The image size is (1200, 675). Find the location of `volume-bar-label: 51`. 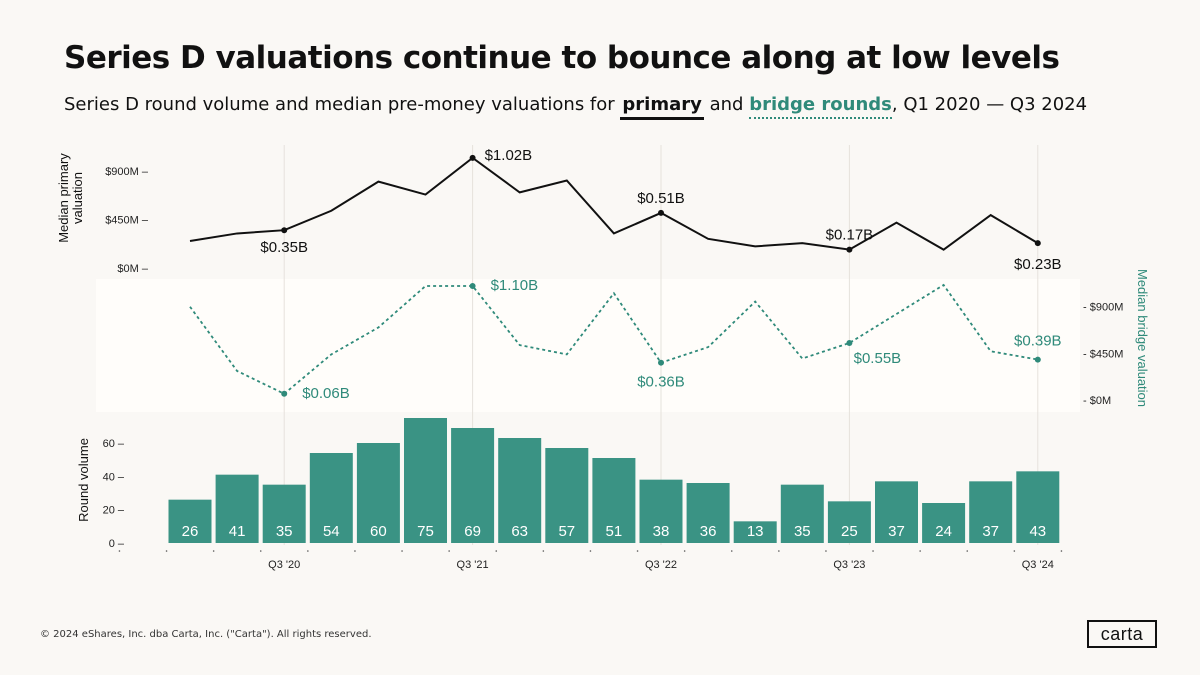

volume-bar-label: 51 is located at coordinates (614, 531).